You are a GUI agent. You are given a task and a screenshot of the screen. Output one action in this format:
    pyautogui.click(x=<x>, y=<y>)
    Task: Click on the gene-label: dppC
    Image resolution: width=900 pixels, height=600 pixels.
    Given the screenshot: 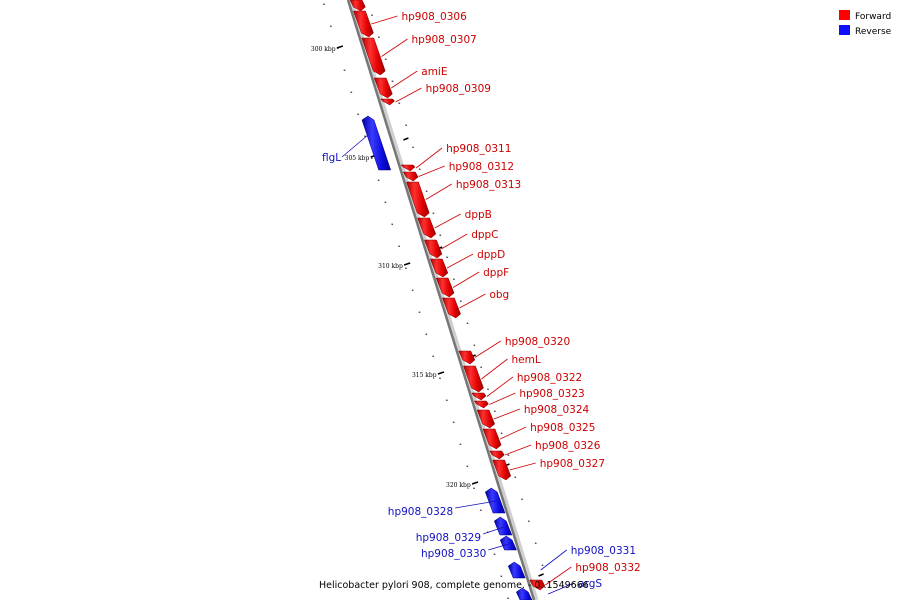 What is the action you would take?
    pyautogui.click(x=484, y=235)
    